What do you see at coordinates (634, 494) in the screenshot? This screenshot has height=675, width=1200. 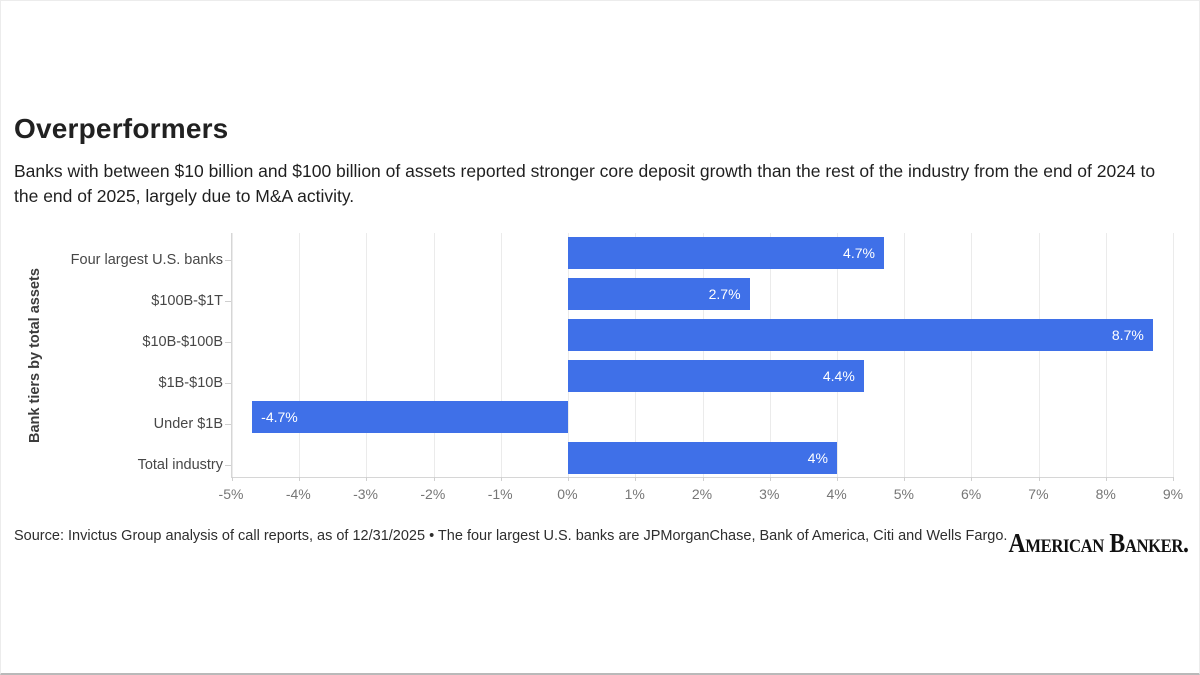 I see `x-tick-label: 1%` at bounding box center [634, 494].